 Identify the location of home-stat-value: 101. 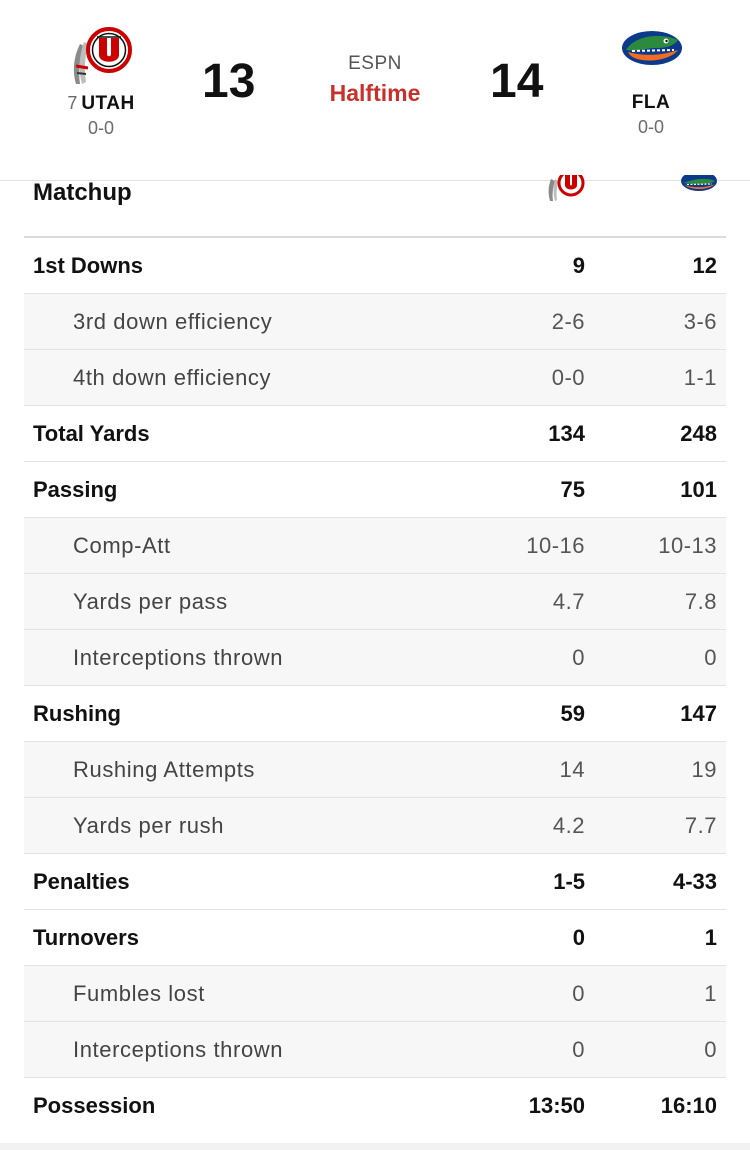
(698, 489).